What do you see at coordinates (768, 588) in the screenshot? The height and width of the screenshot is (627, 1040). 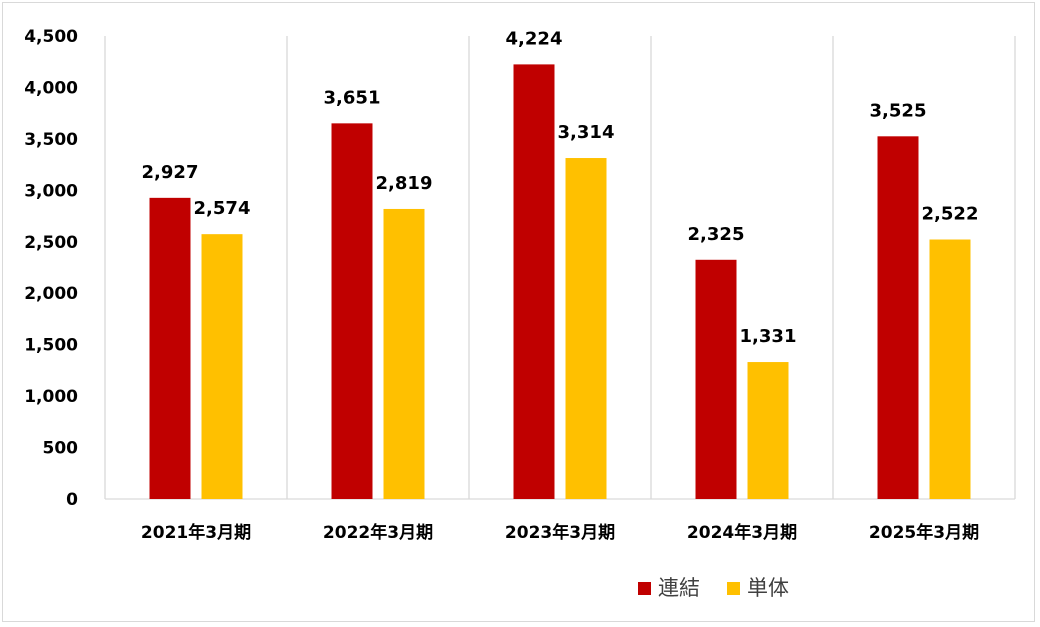 I see `legend-label: 単体` at bounding box center [768, 588].